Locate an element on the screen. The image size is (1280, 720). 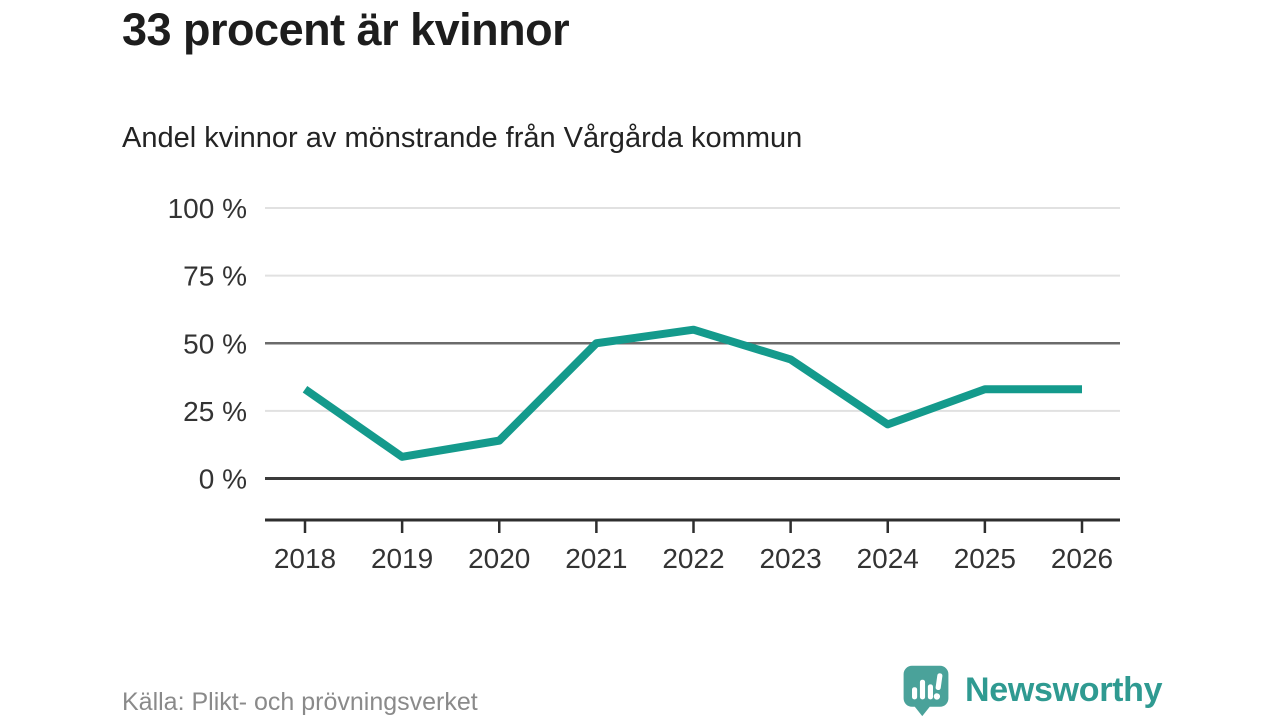
svg-text: 2022 is located at coordinates (693, 558).